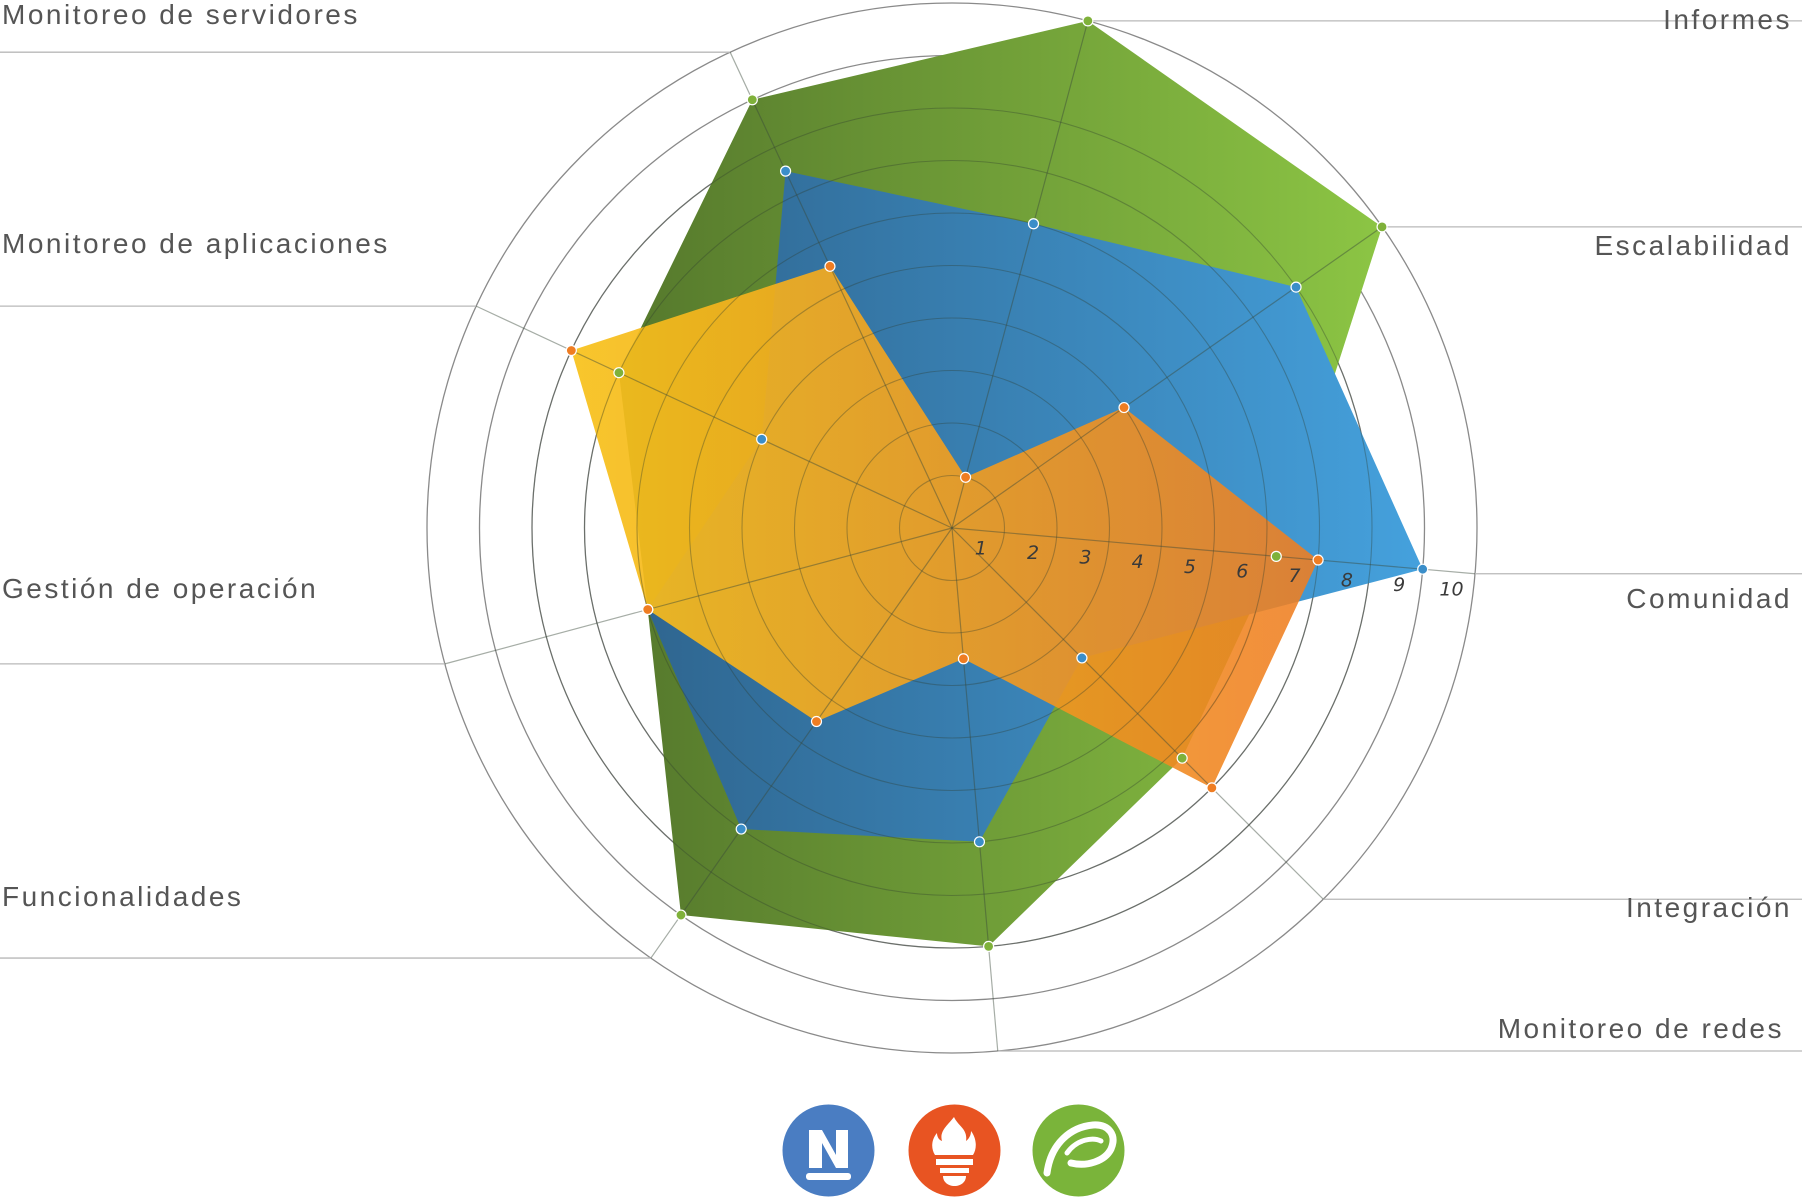 The image size is (1802, 1203). I want to click on category-label: Gestión de operación, so click(160, 588).